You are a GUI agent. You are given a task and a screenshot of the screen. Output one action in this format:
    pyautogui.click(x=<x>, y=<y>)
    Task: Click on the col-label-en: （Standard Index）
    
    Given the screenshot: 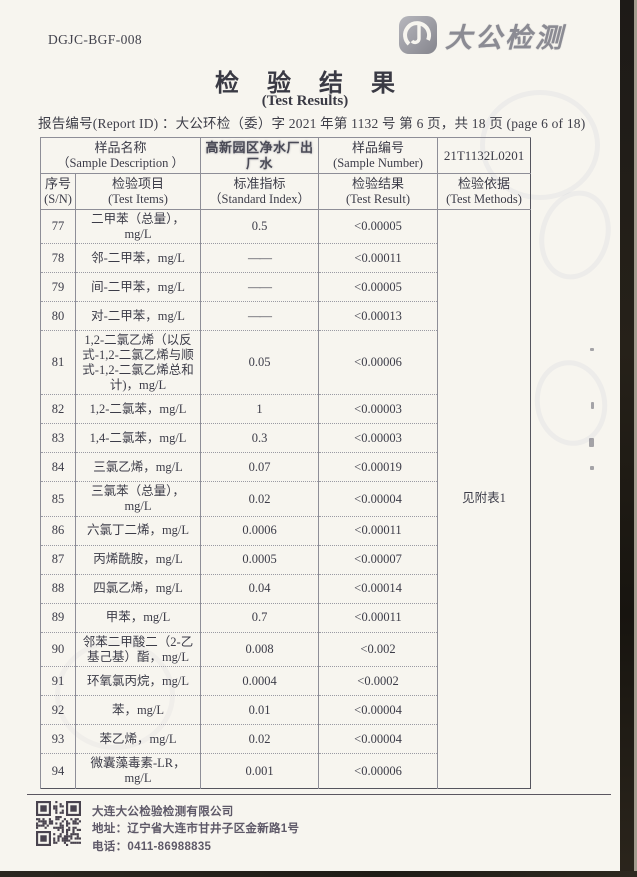 What is the action you would take?
    pyautogui.click(x=260, y=198)
    